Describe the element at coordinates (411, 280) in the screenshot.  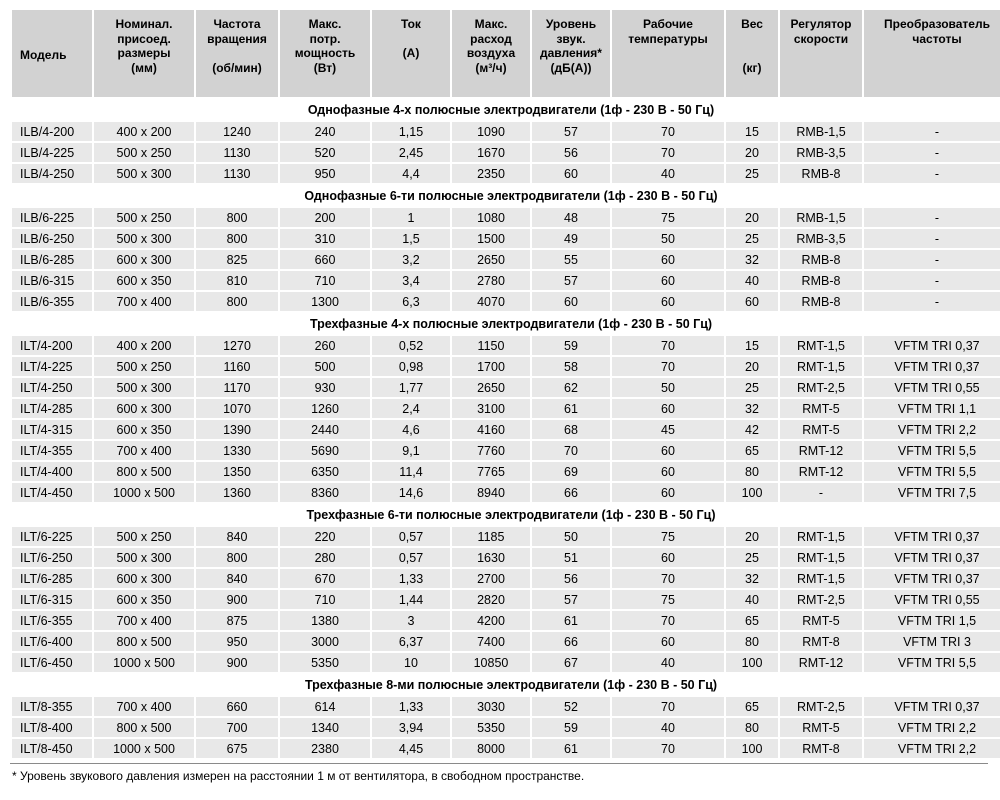
I see `value-cell: 3,4` at that location.